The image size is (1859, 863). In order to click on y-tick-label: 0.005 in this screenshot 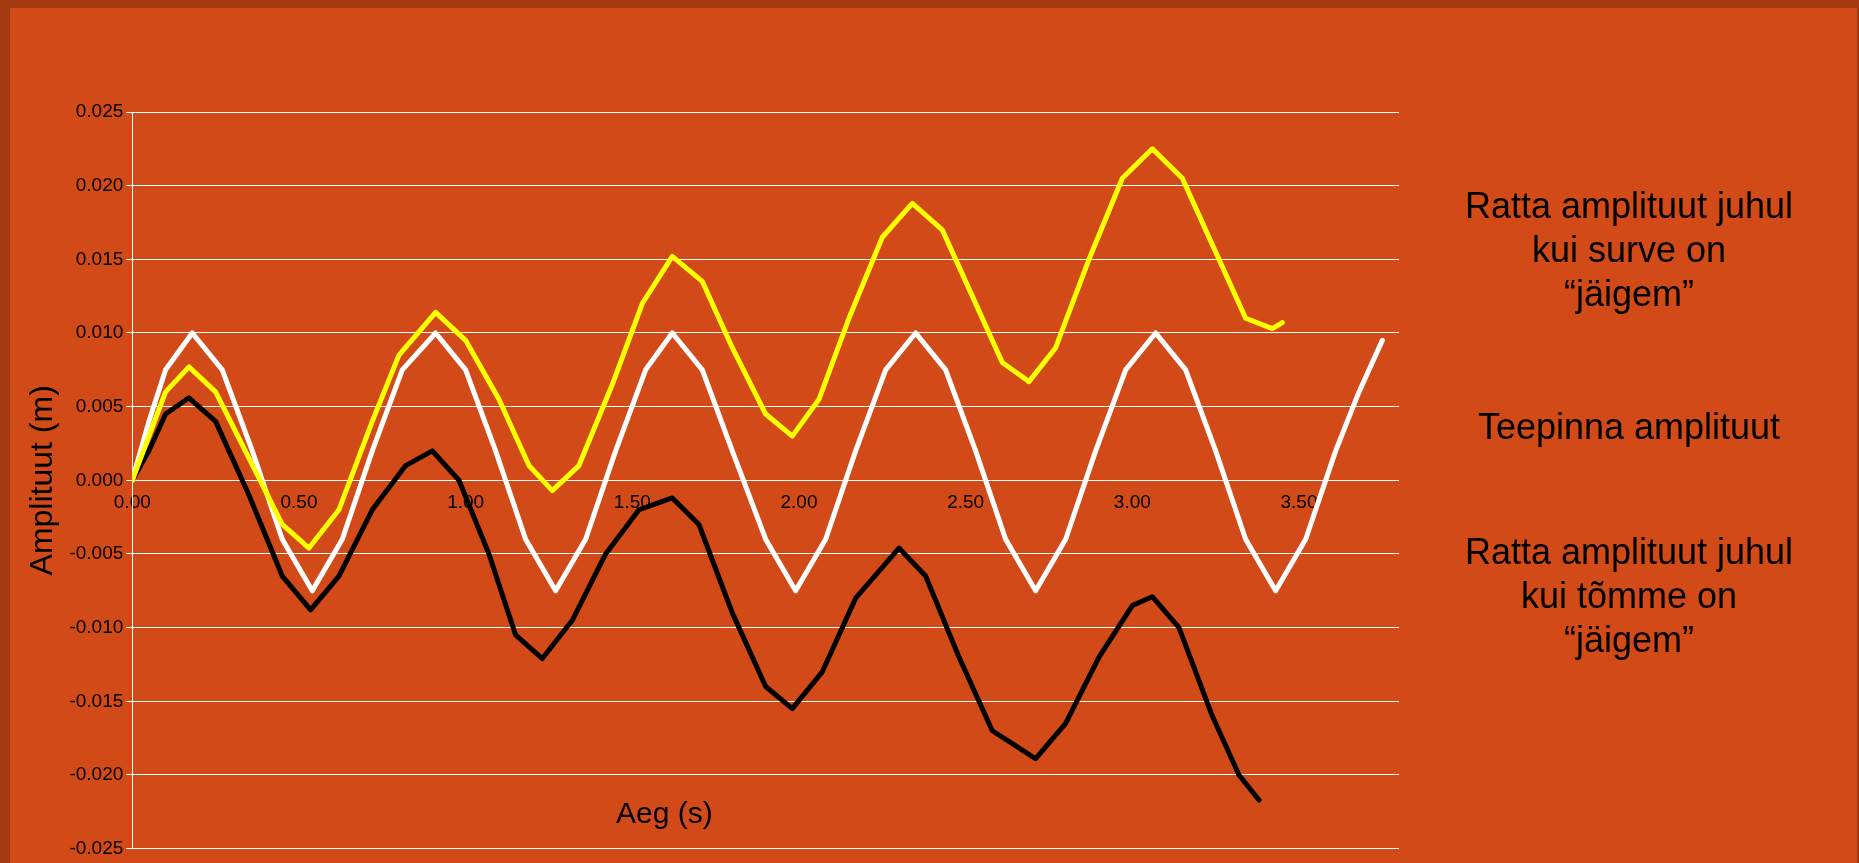, I will do `click(99, 405)`.